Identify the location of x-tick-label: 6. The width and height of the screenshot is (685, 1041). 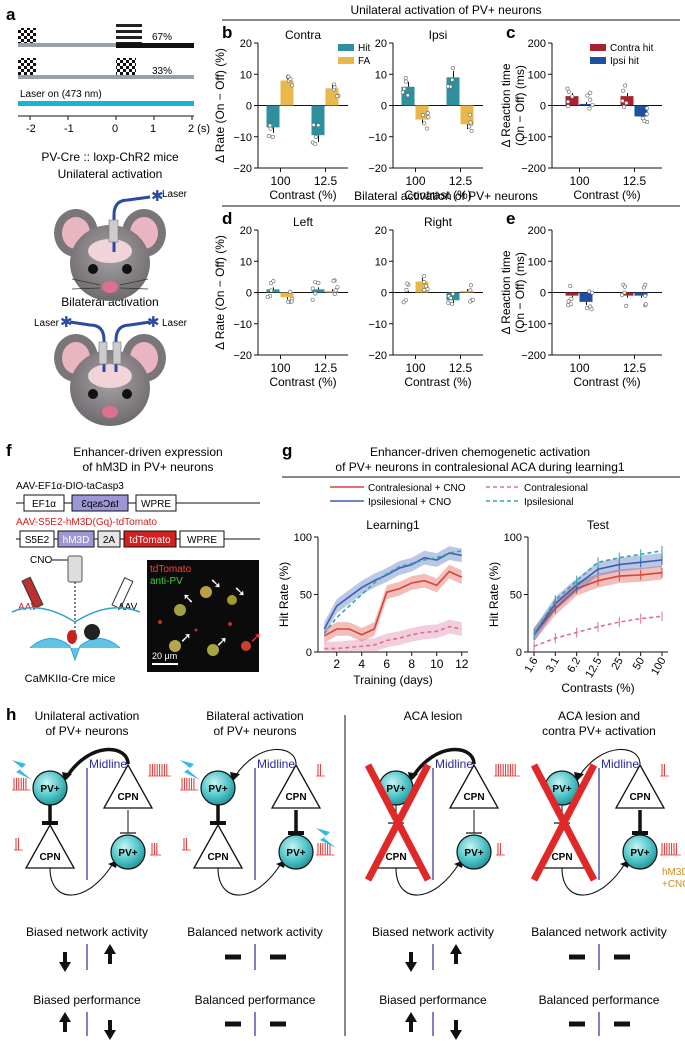
(386, 664).